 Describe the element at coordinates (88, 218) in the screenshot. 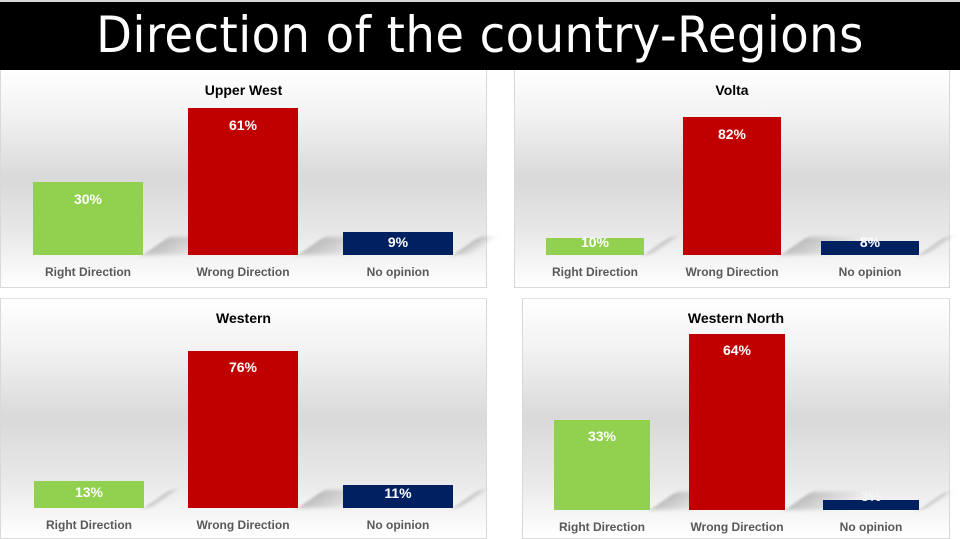

I see `bar-right-direction: 30%` at that location.